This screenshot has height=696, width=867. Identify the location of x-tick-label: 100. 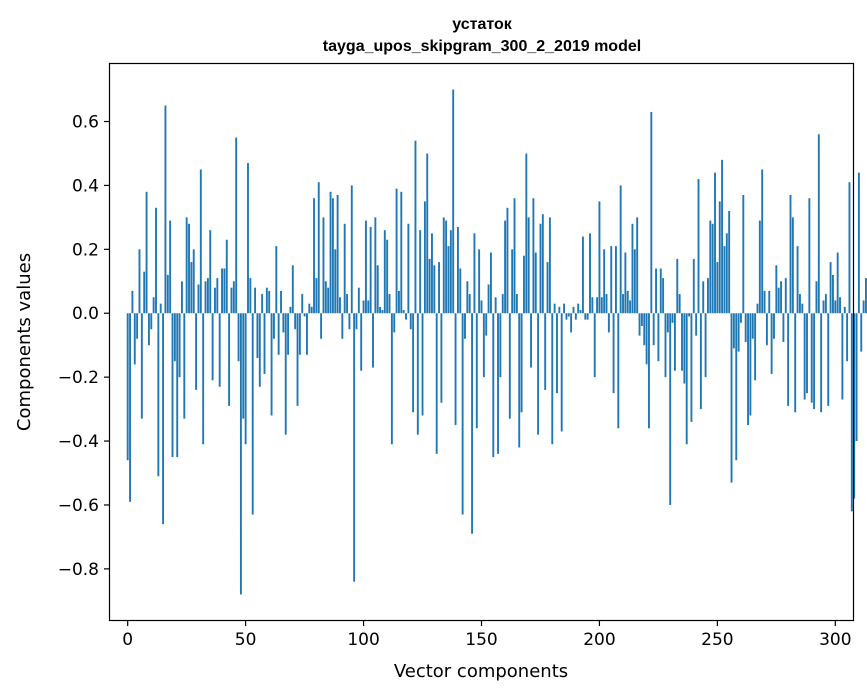
(363, 640).